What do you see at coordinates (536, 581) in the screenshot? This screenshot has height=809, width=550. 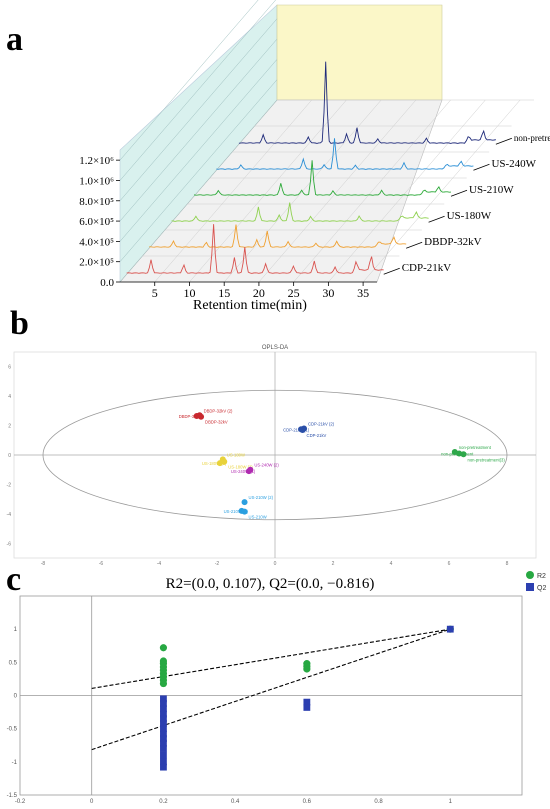 I see `legend: R2 Q2` at bounding box center [536, 581].